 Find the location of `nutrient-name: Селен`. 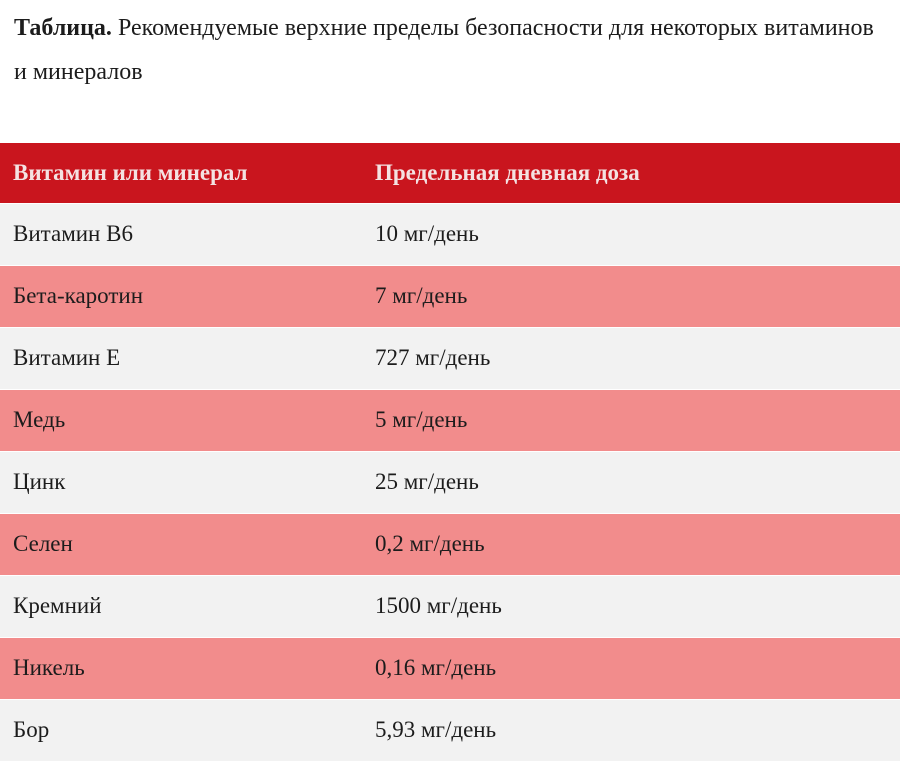

nutrient-name: Селен is located at coordinates (181, 543).